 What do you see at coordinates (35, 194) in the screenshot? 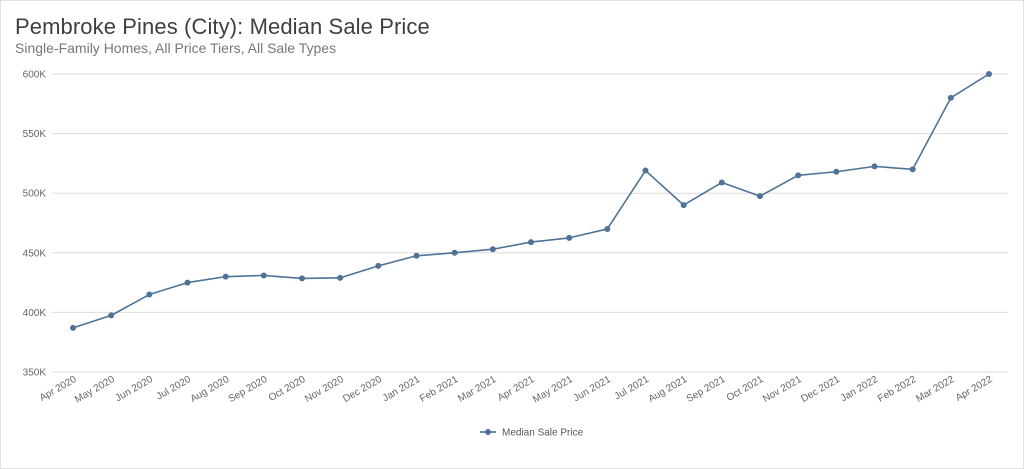
I see `y-tick-label: 500K` at bounding box center [35, 194].